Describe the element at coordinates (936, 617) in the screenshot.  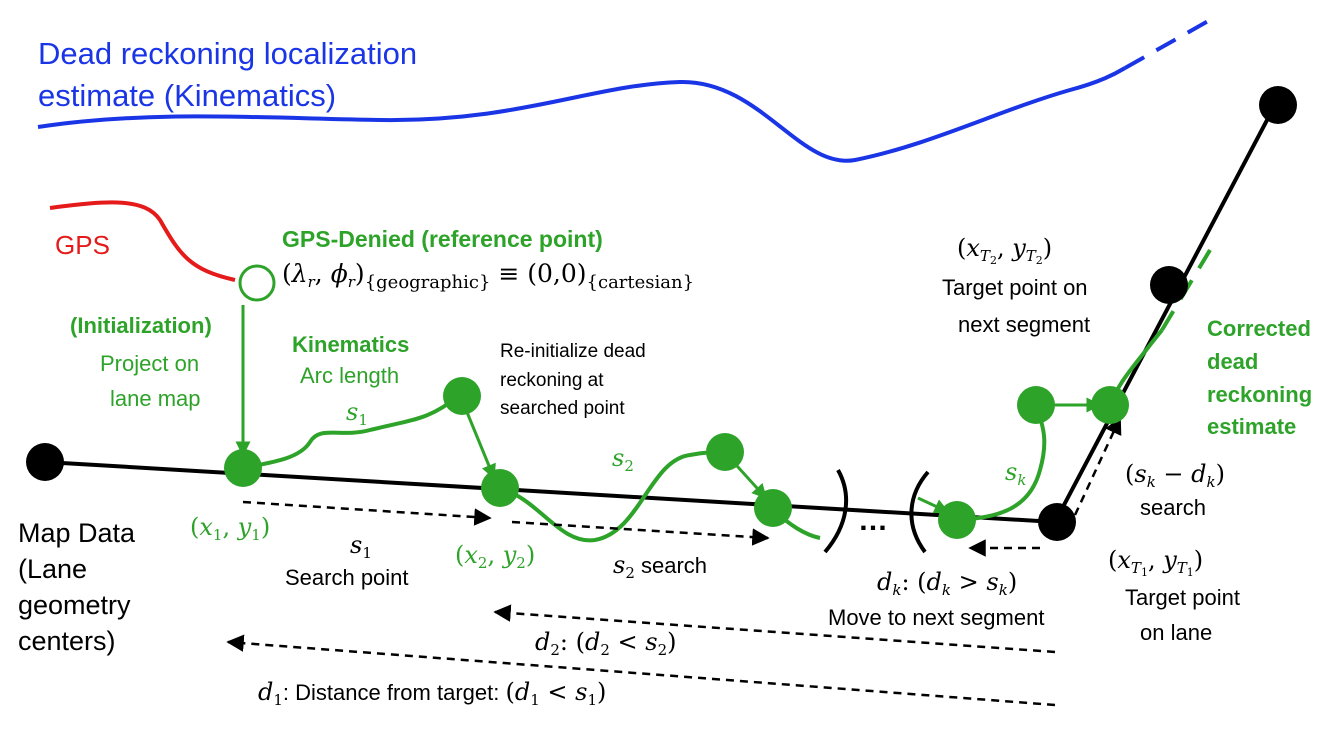
I see `dk-label: Move to next segment` at that location.